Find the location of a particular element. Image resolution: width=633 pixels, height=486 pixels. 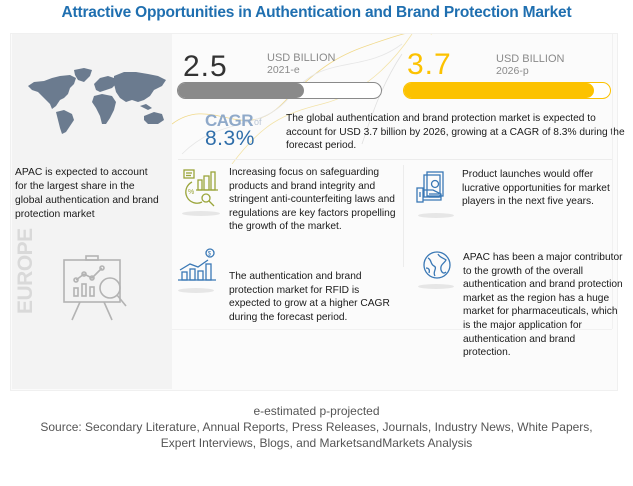

decorative-waves is located at coordinates (302, 99).